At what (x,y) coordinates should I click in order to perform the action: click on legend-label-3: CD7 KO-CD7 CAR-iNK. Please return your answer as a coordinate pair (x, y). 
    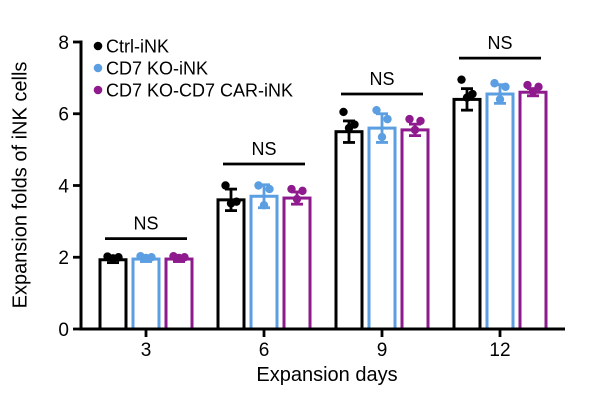
    Looking at the image, I should click on (199, 90).